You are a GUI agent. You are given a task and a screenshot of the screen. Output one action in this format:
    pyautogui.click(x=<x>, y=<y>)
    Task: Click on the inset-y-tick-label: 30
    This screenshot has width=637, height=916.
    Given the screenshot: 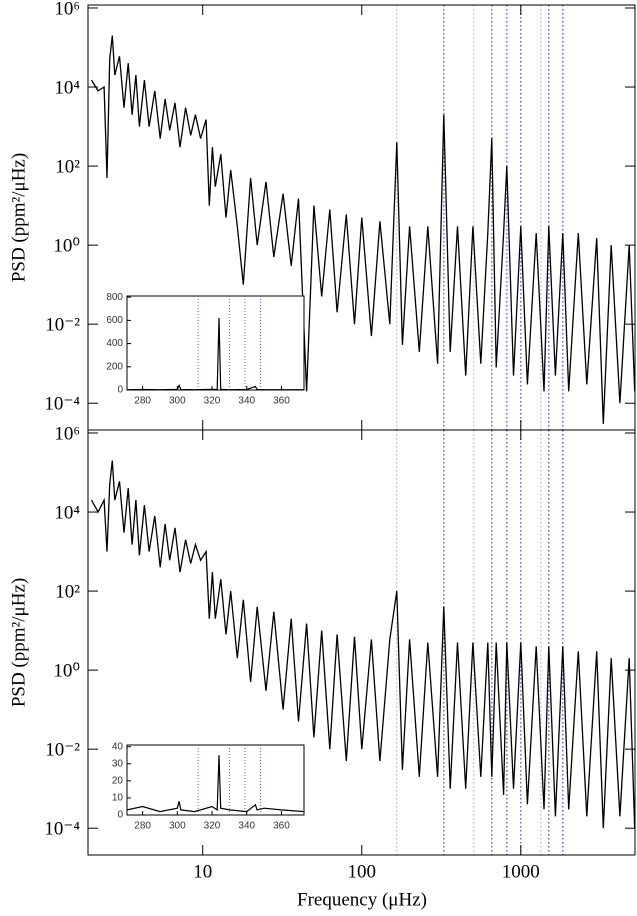 What is the action you would take?
    pyautogui.click(x=118, y=763)
    